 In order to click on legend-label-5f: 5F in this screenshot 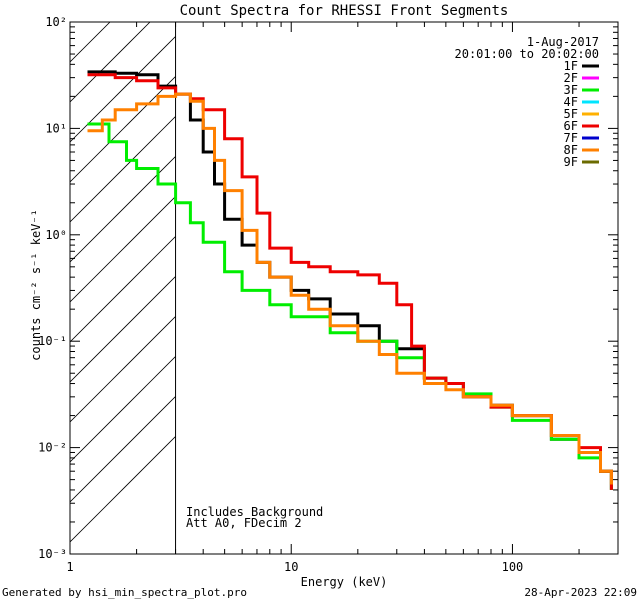, I will do `click(571, 114)`.